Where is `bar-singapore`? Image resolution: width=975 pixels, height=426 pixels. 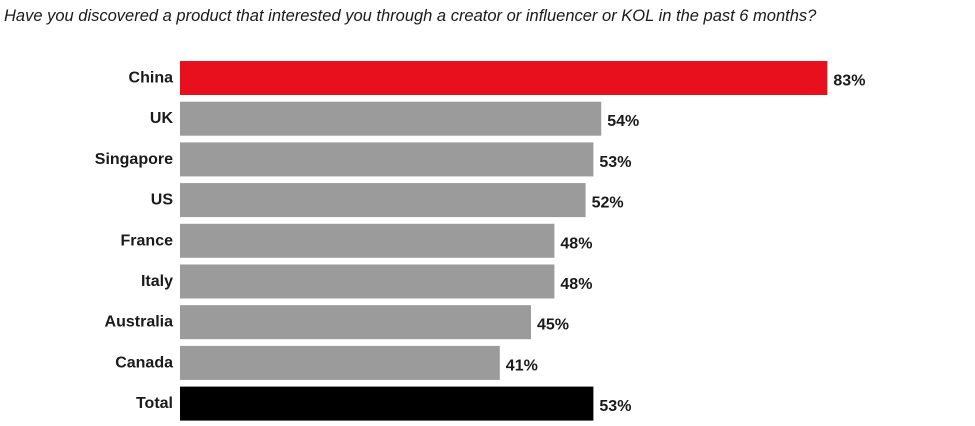
bar-singapore is located at coordinates (387, 159).